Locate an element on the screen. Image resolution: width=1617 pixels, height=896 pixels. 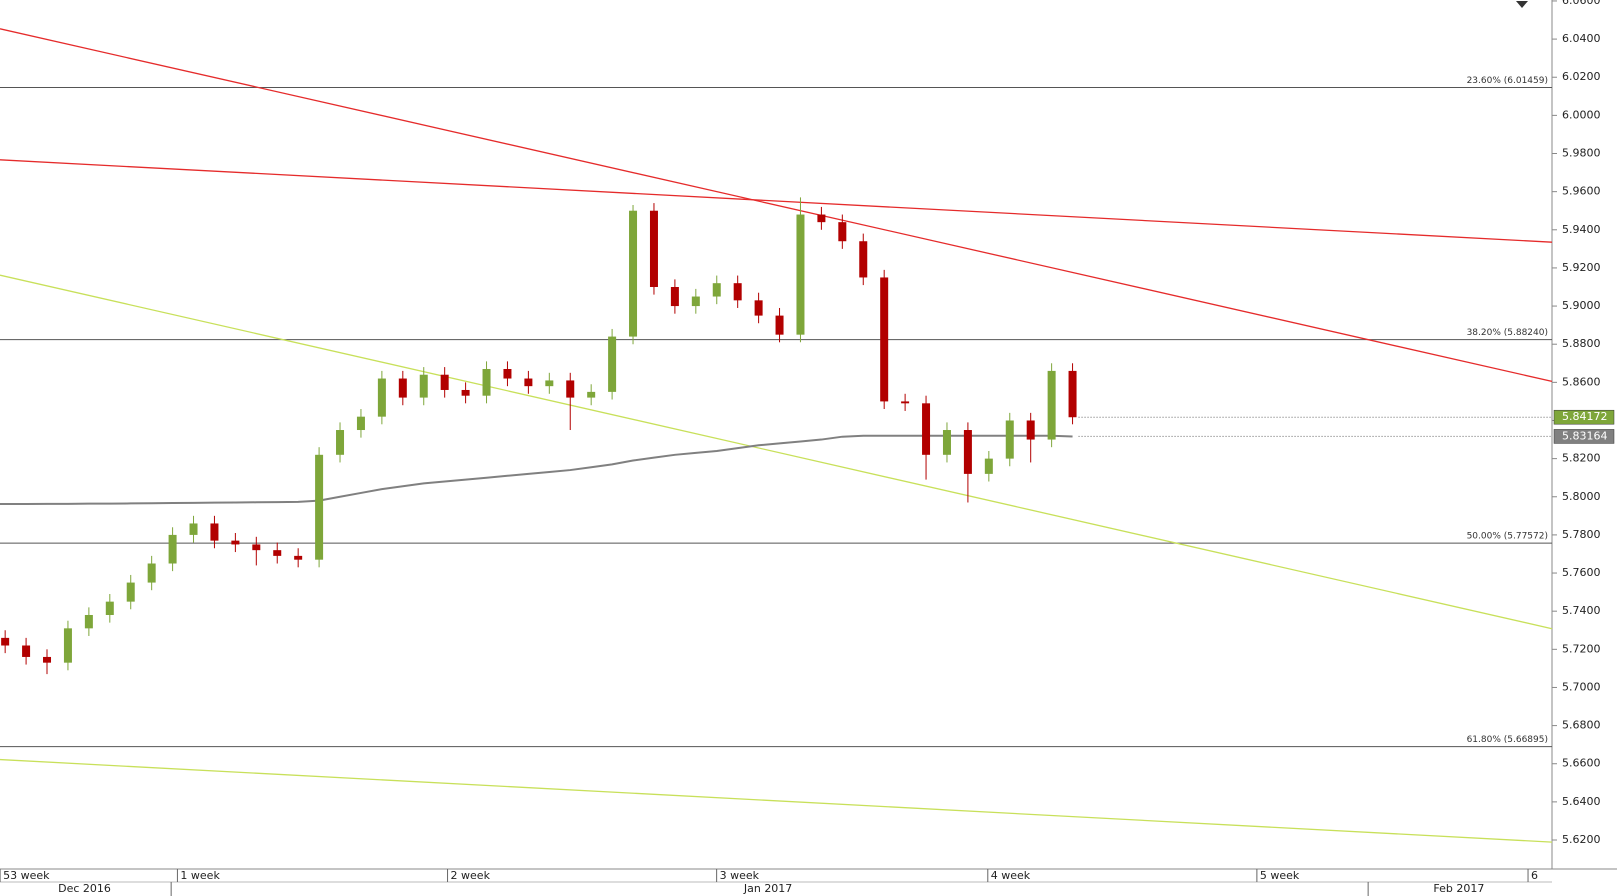
y-tick-label: 5.6800 is located at coordinates (1581, 725).